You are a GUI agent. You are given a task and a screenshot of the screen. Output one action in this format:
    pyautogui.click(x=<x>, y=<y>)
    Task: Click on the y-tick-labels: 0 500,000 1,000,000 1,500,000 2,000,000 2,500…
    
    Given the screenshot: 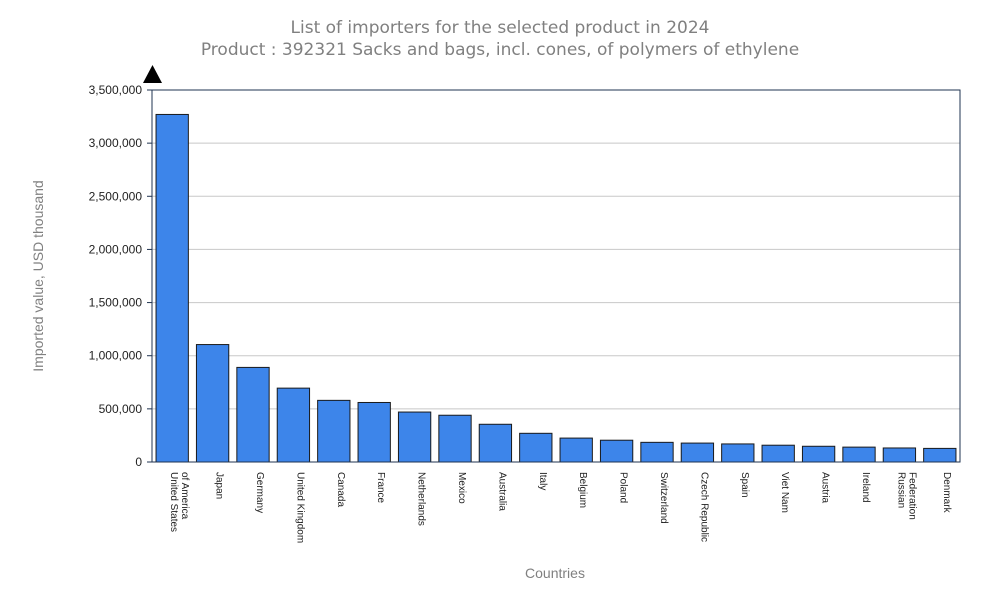 What is the action you would take?
    pyautogui.click(x=120, y=276)
    